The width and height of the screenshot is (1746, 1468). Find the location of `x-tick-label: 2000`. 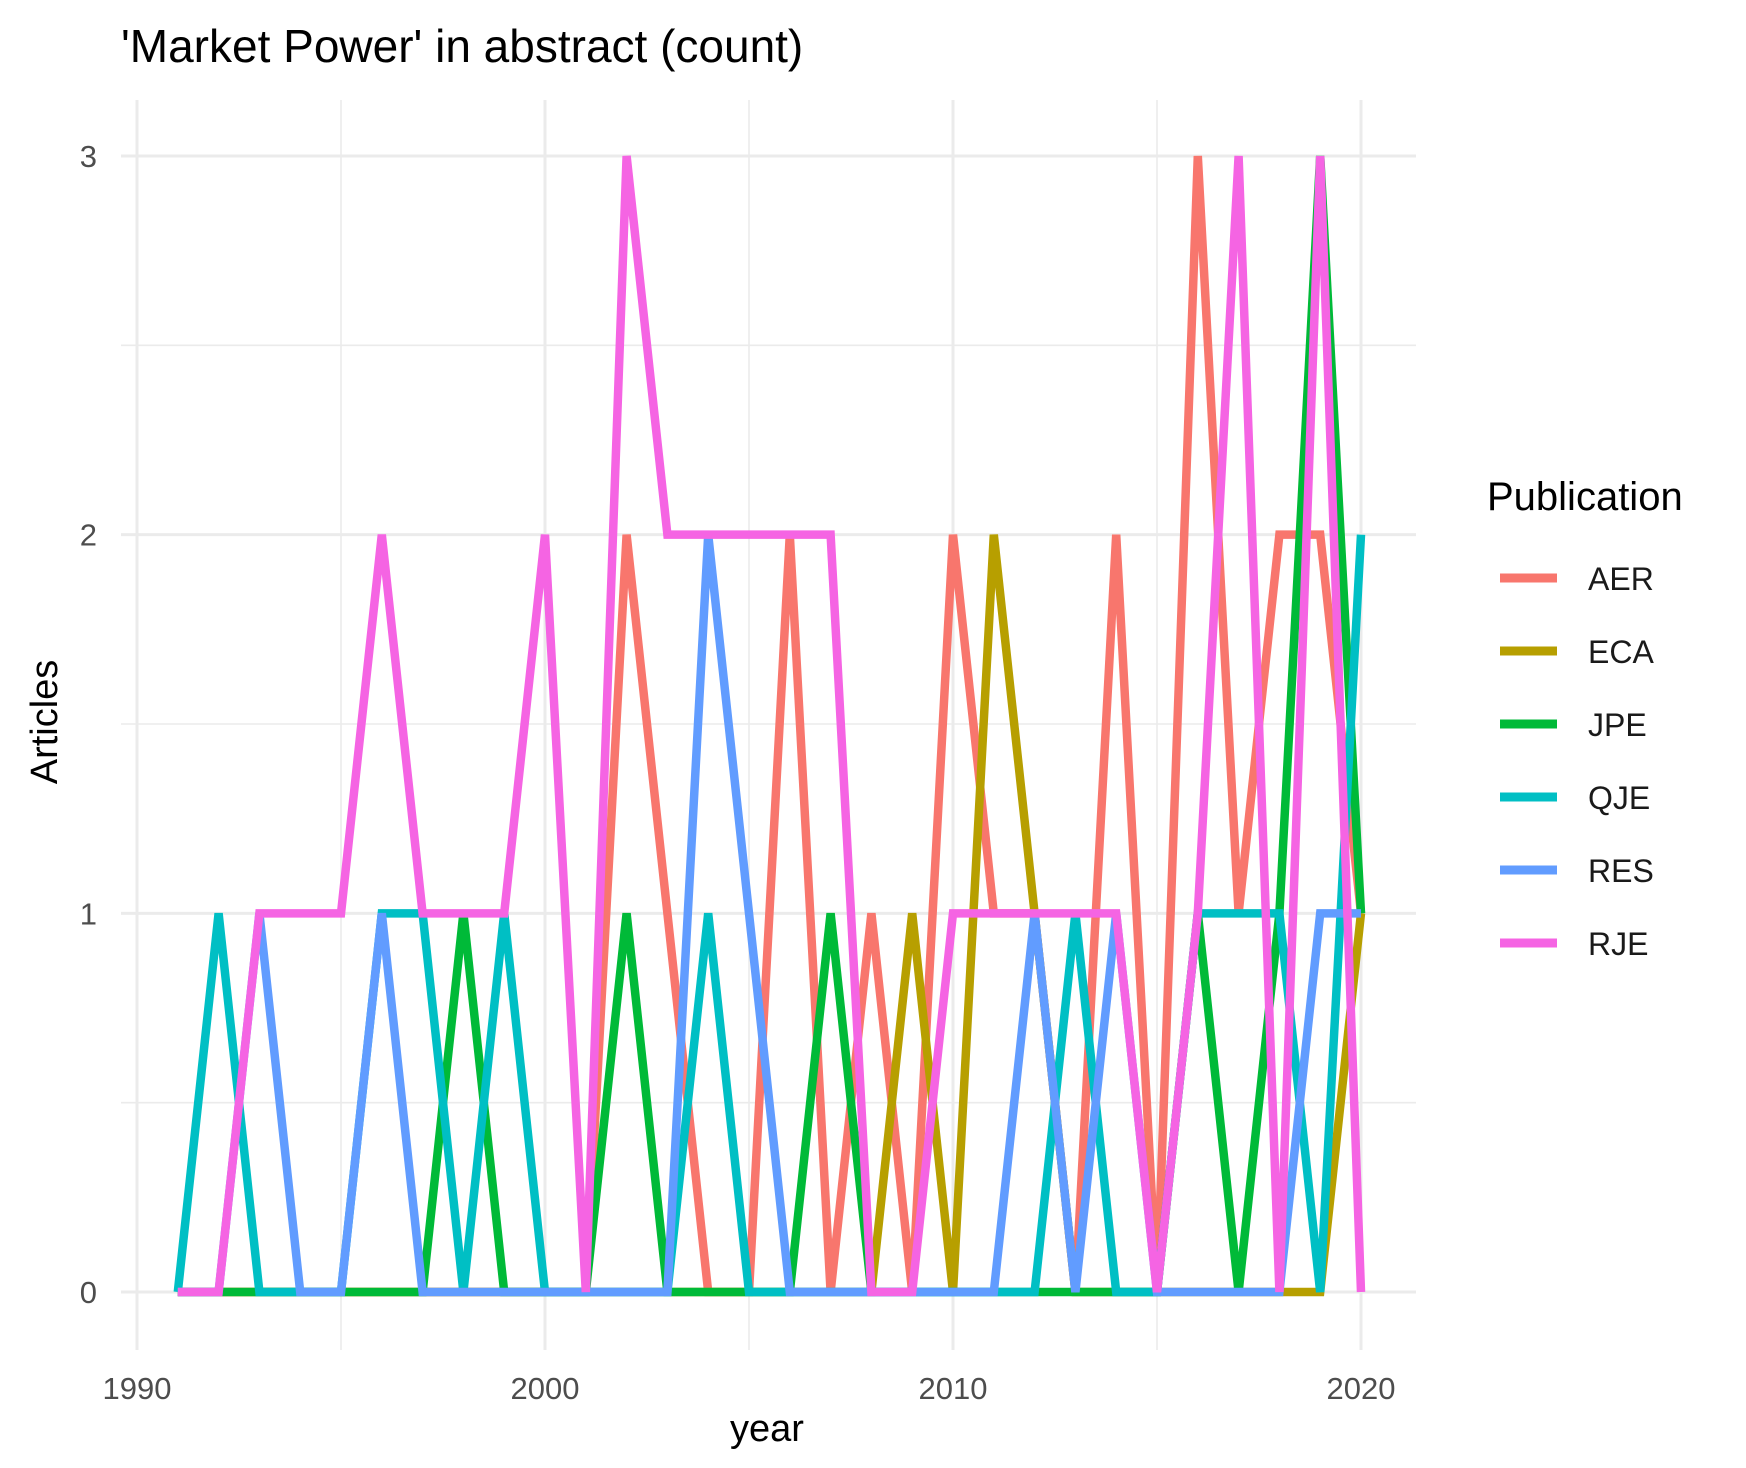

x-tick-label: 2000 is located at coordinates (545, 1388).